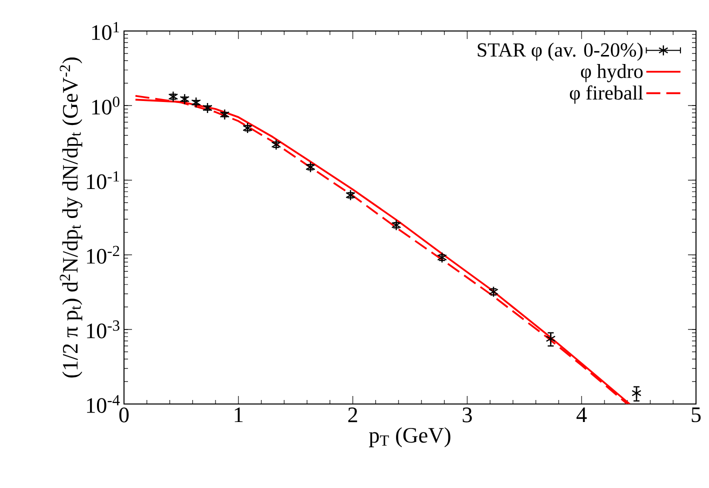  Describe the element at coordinates (560, 51) in the screenshot. I see `legend-label: STAR φ (av. 0-20%)` at that location.